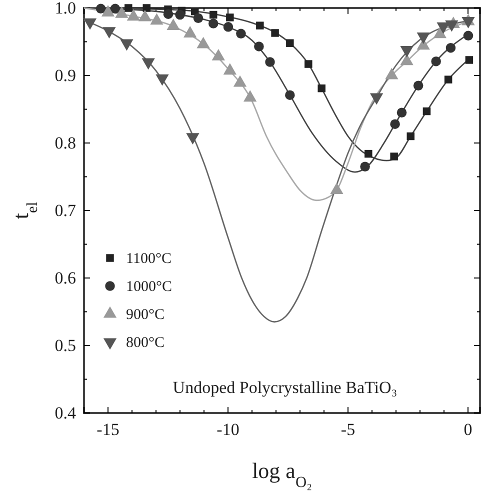  What do you see at coordinates (65, 9) in the screenshot?
I see `y-tick-label: 1.0` at bounding box center [65, 9].